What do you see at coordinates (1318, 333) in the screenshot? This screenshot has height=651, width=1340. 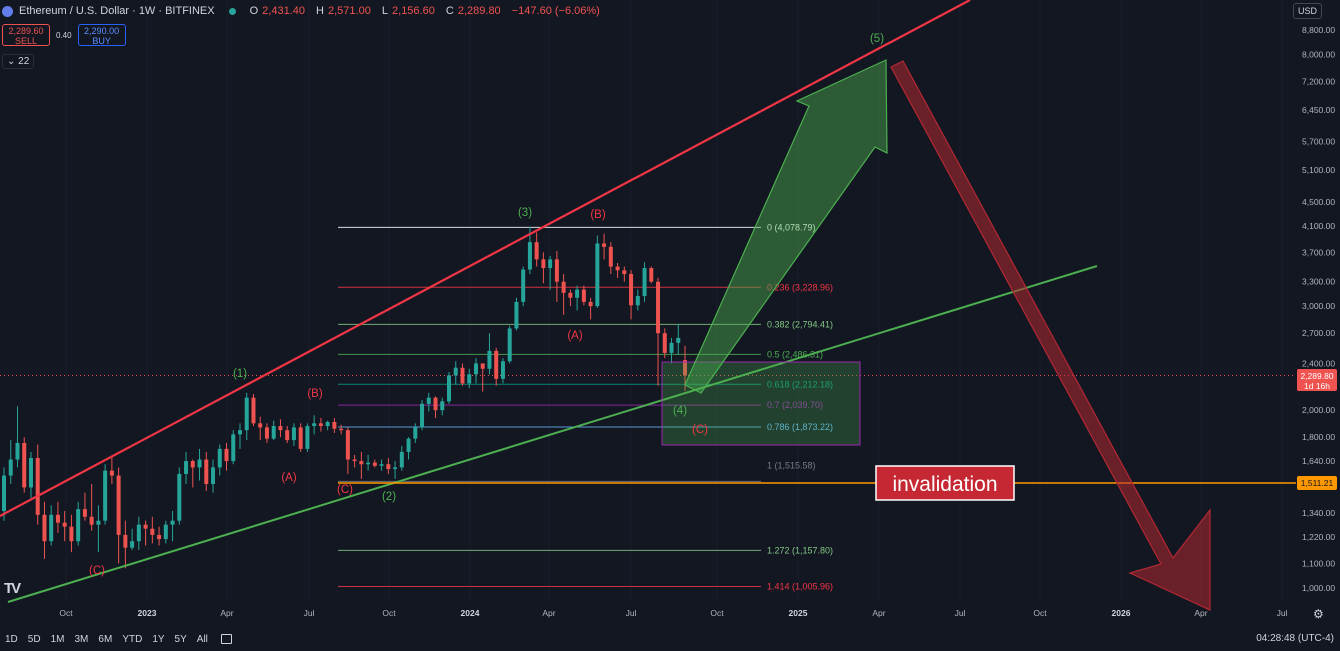 I see `price-tick: 2,700.00` at bounding box center [1318, 333].